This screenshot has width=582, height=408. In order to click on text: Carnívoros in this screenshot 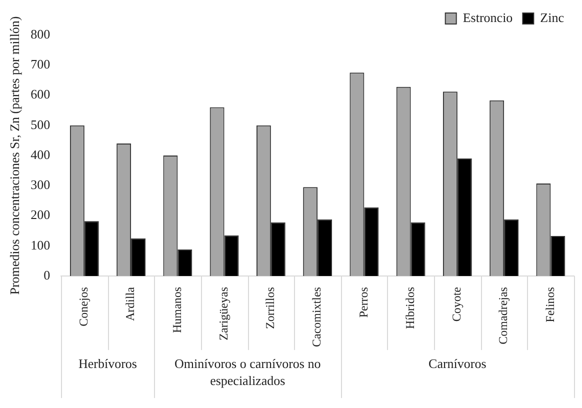, I will do `click(457, 363)`.